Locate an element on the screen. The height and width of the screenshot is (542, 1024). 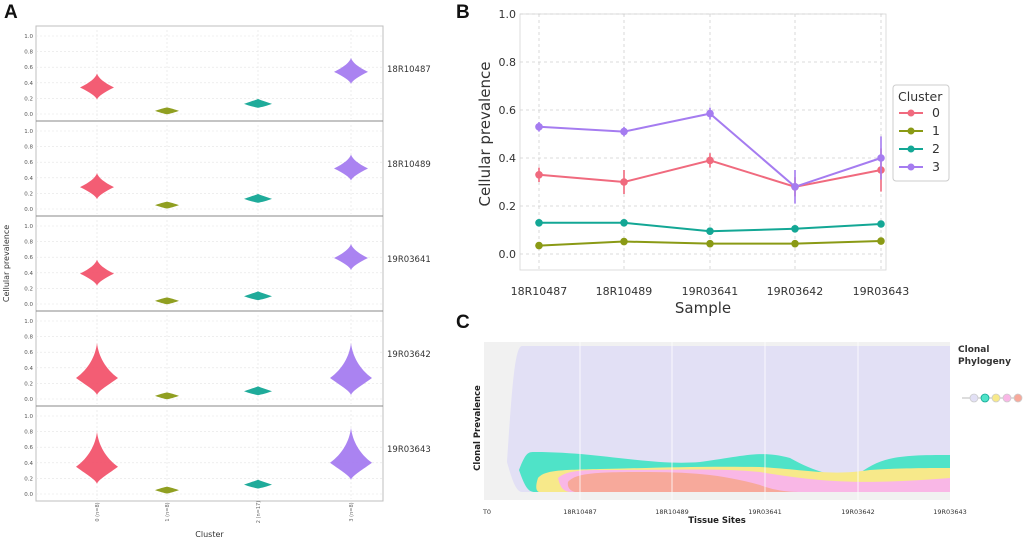
panel-b-xlabel: Sample is located at coordinates (703, 308).